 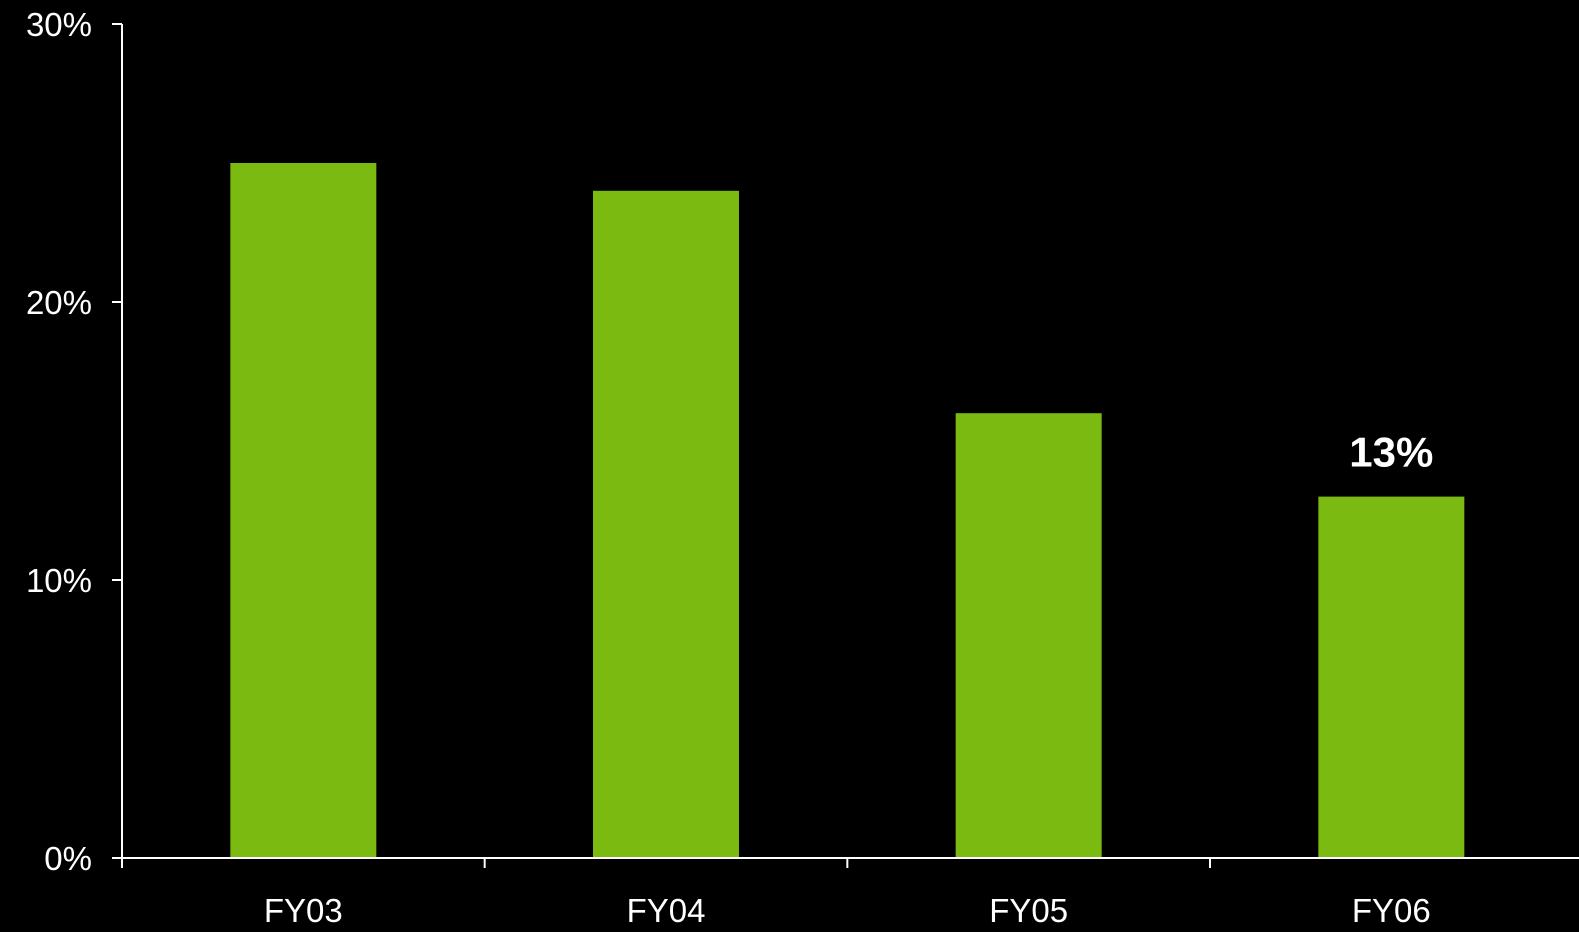 I want to click on x-tick-label-fy03: FY03, so click(x=303, y=910).